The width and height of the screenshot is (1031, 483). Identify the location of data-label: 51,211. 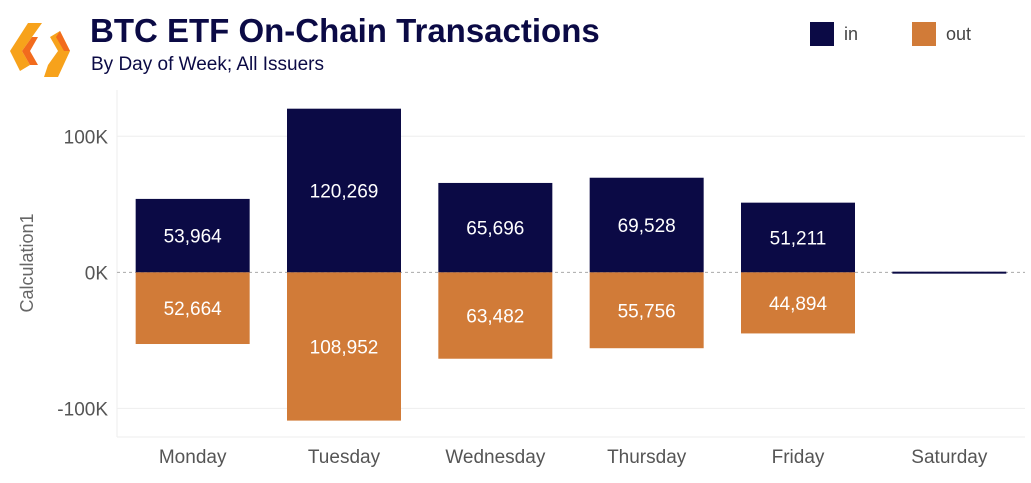
(798, 239).